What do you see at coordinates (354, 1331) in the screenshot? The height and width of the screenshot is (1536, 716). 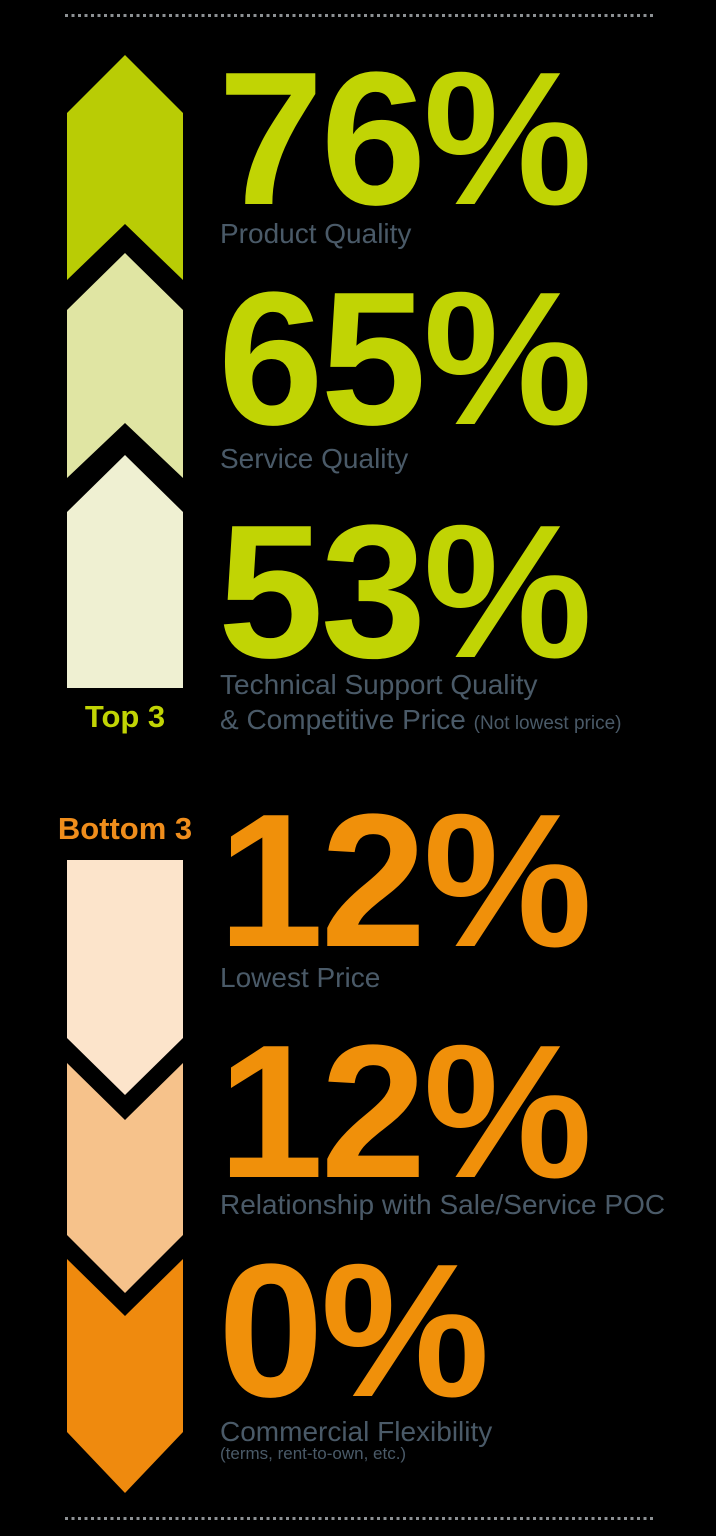 I see `stat-value-commercial-flexibility: 0%` at bounding box center [354, 1331].